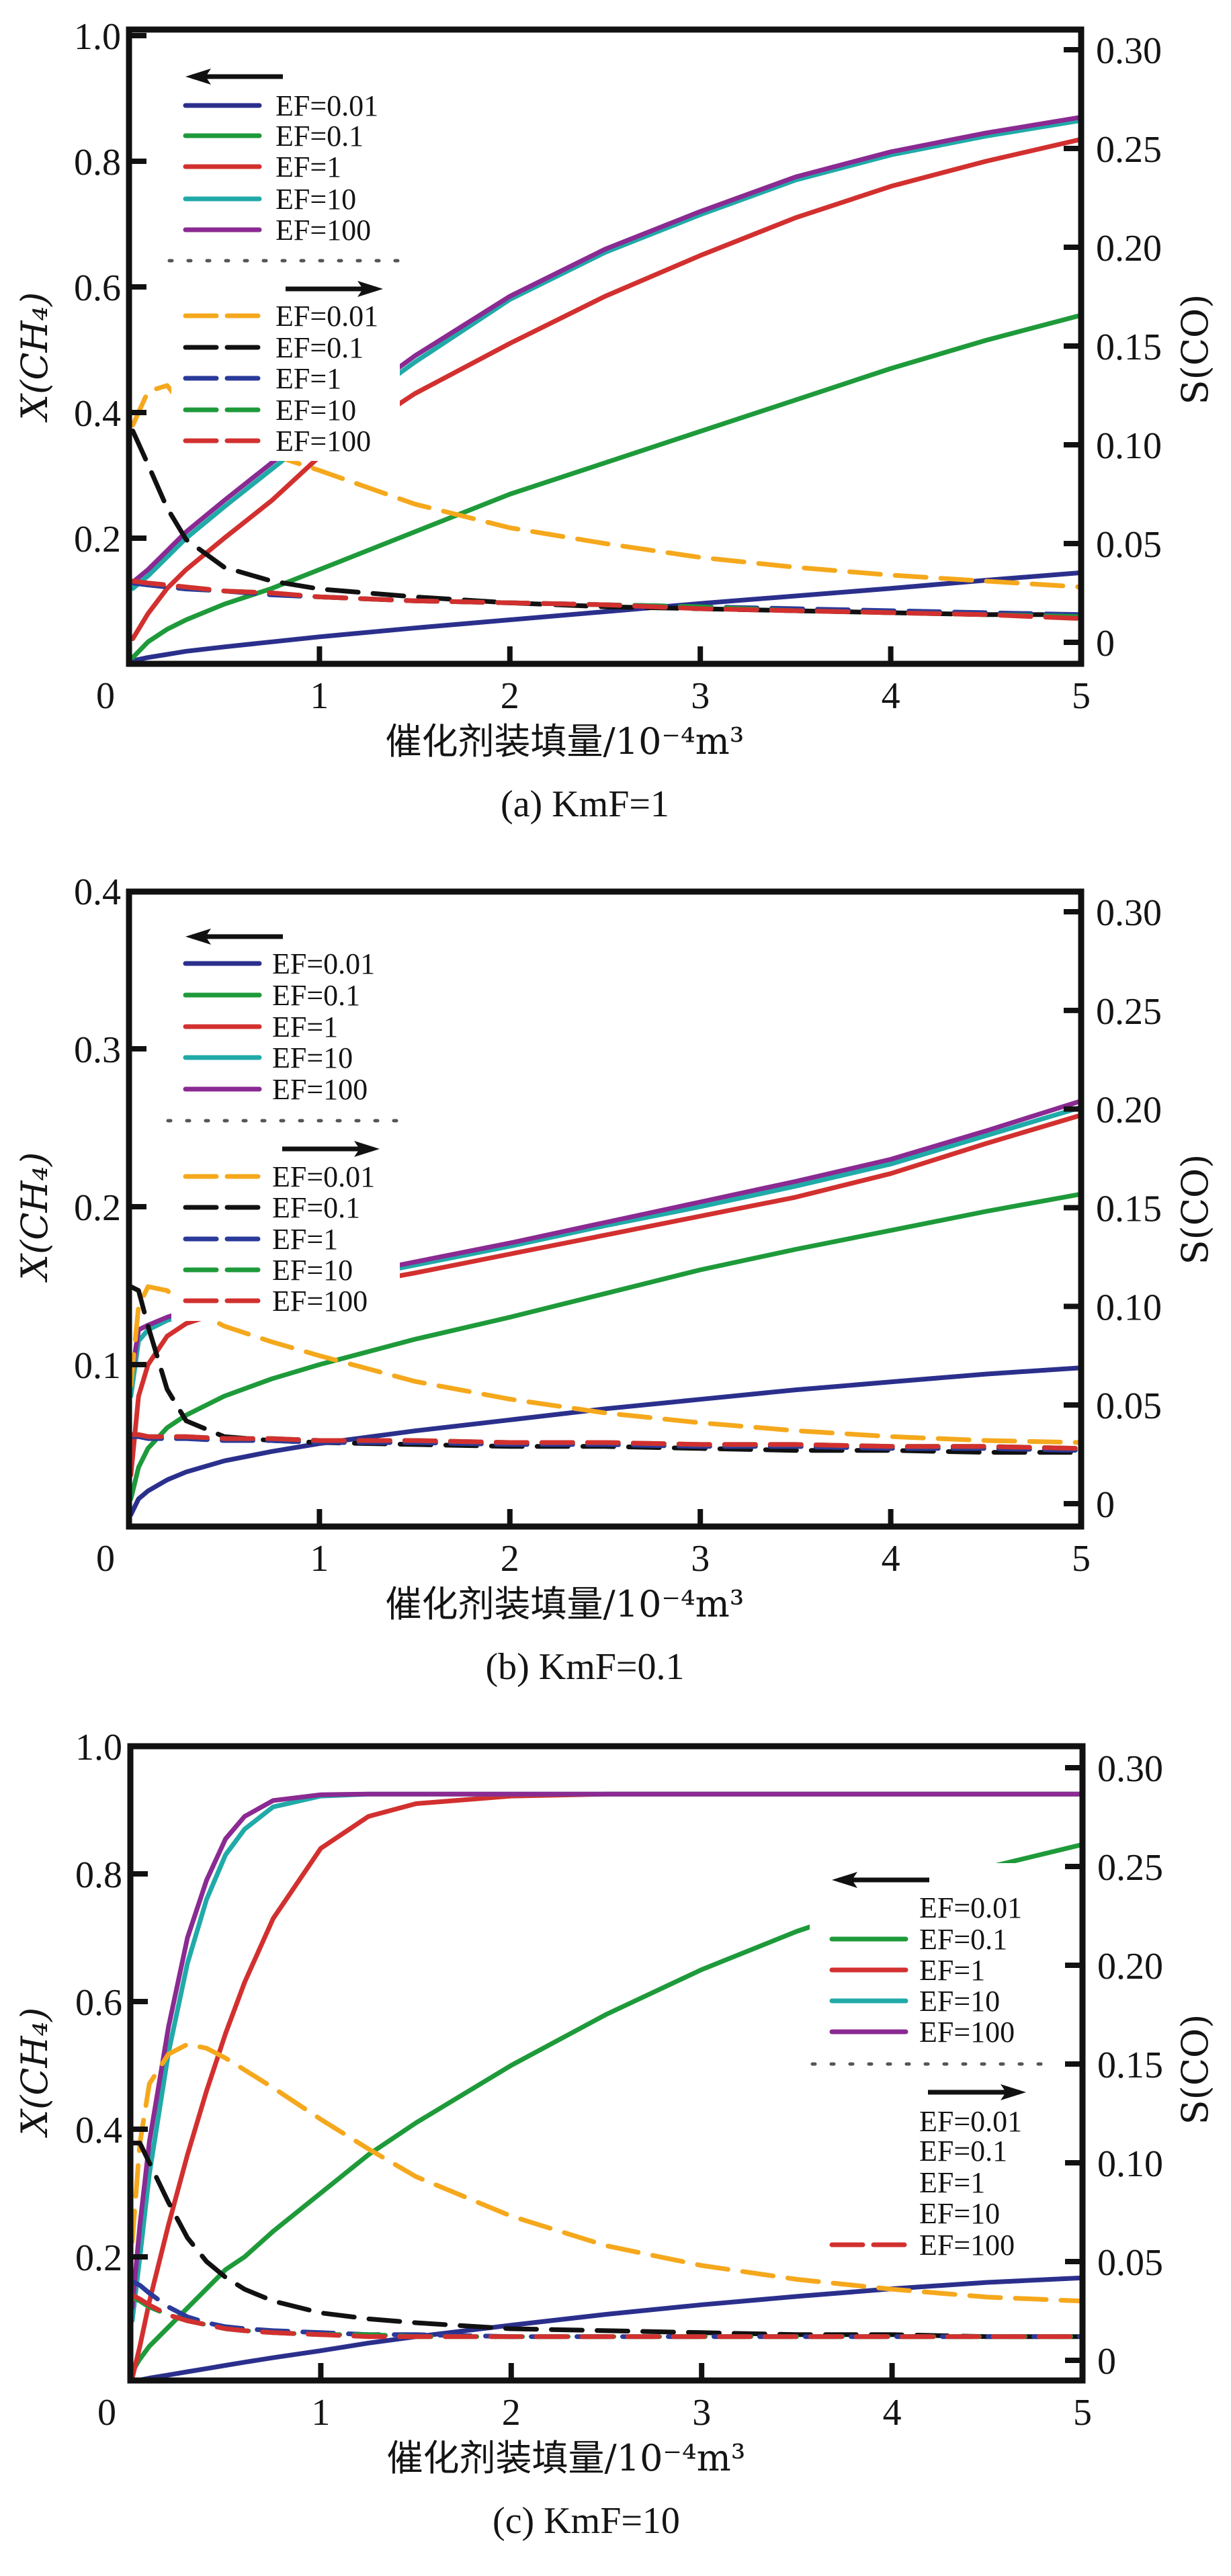  I want to click on legend-background, so click(286, 1123).